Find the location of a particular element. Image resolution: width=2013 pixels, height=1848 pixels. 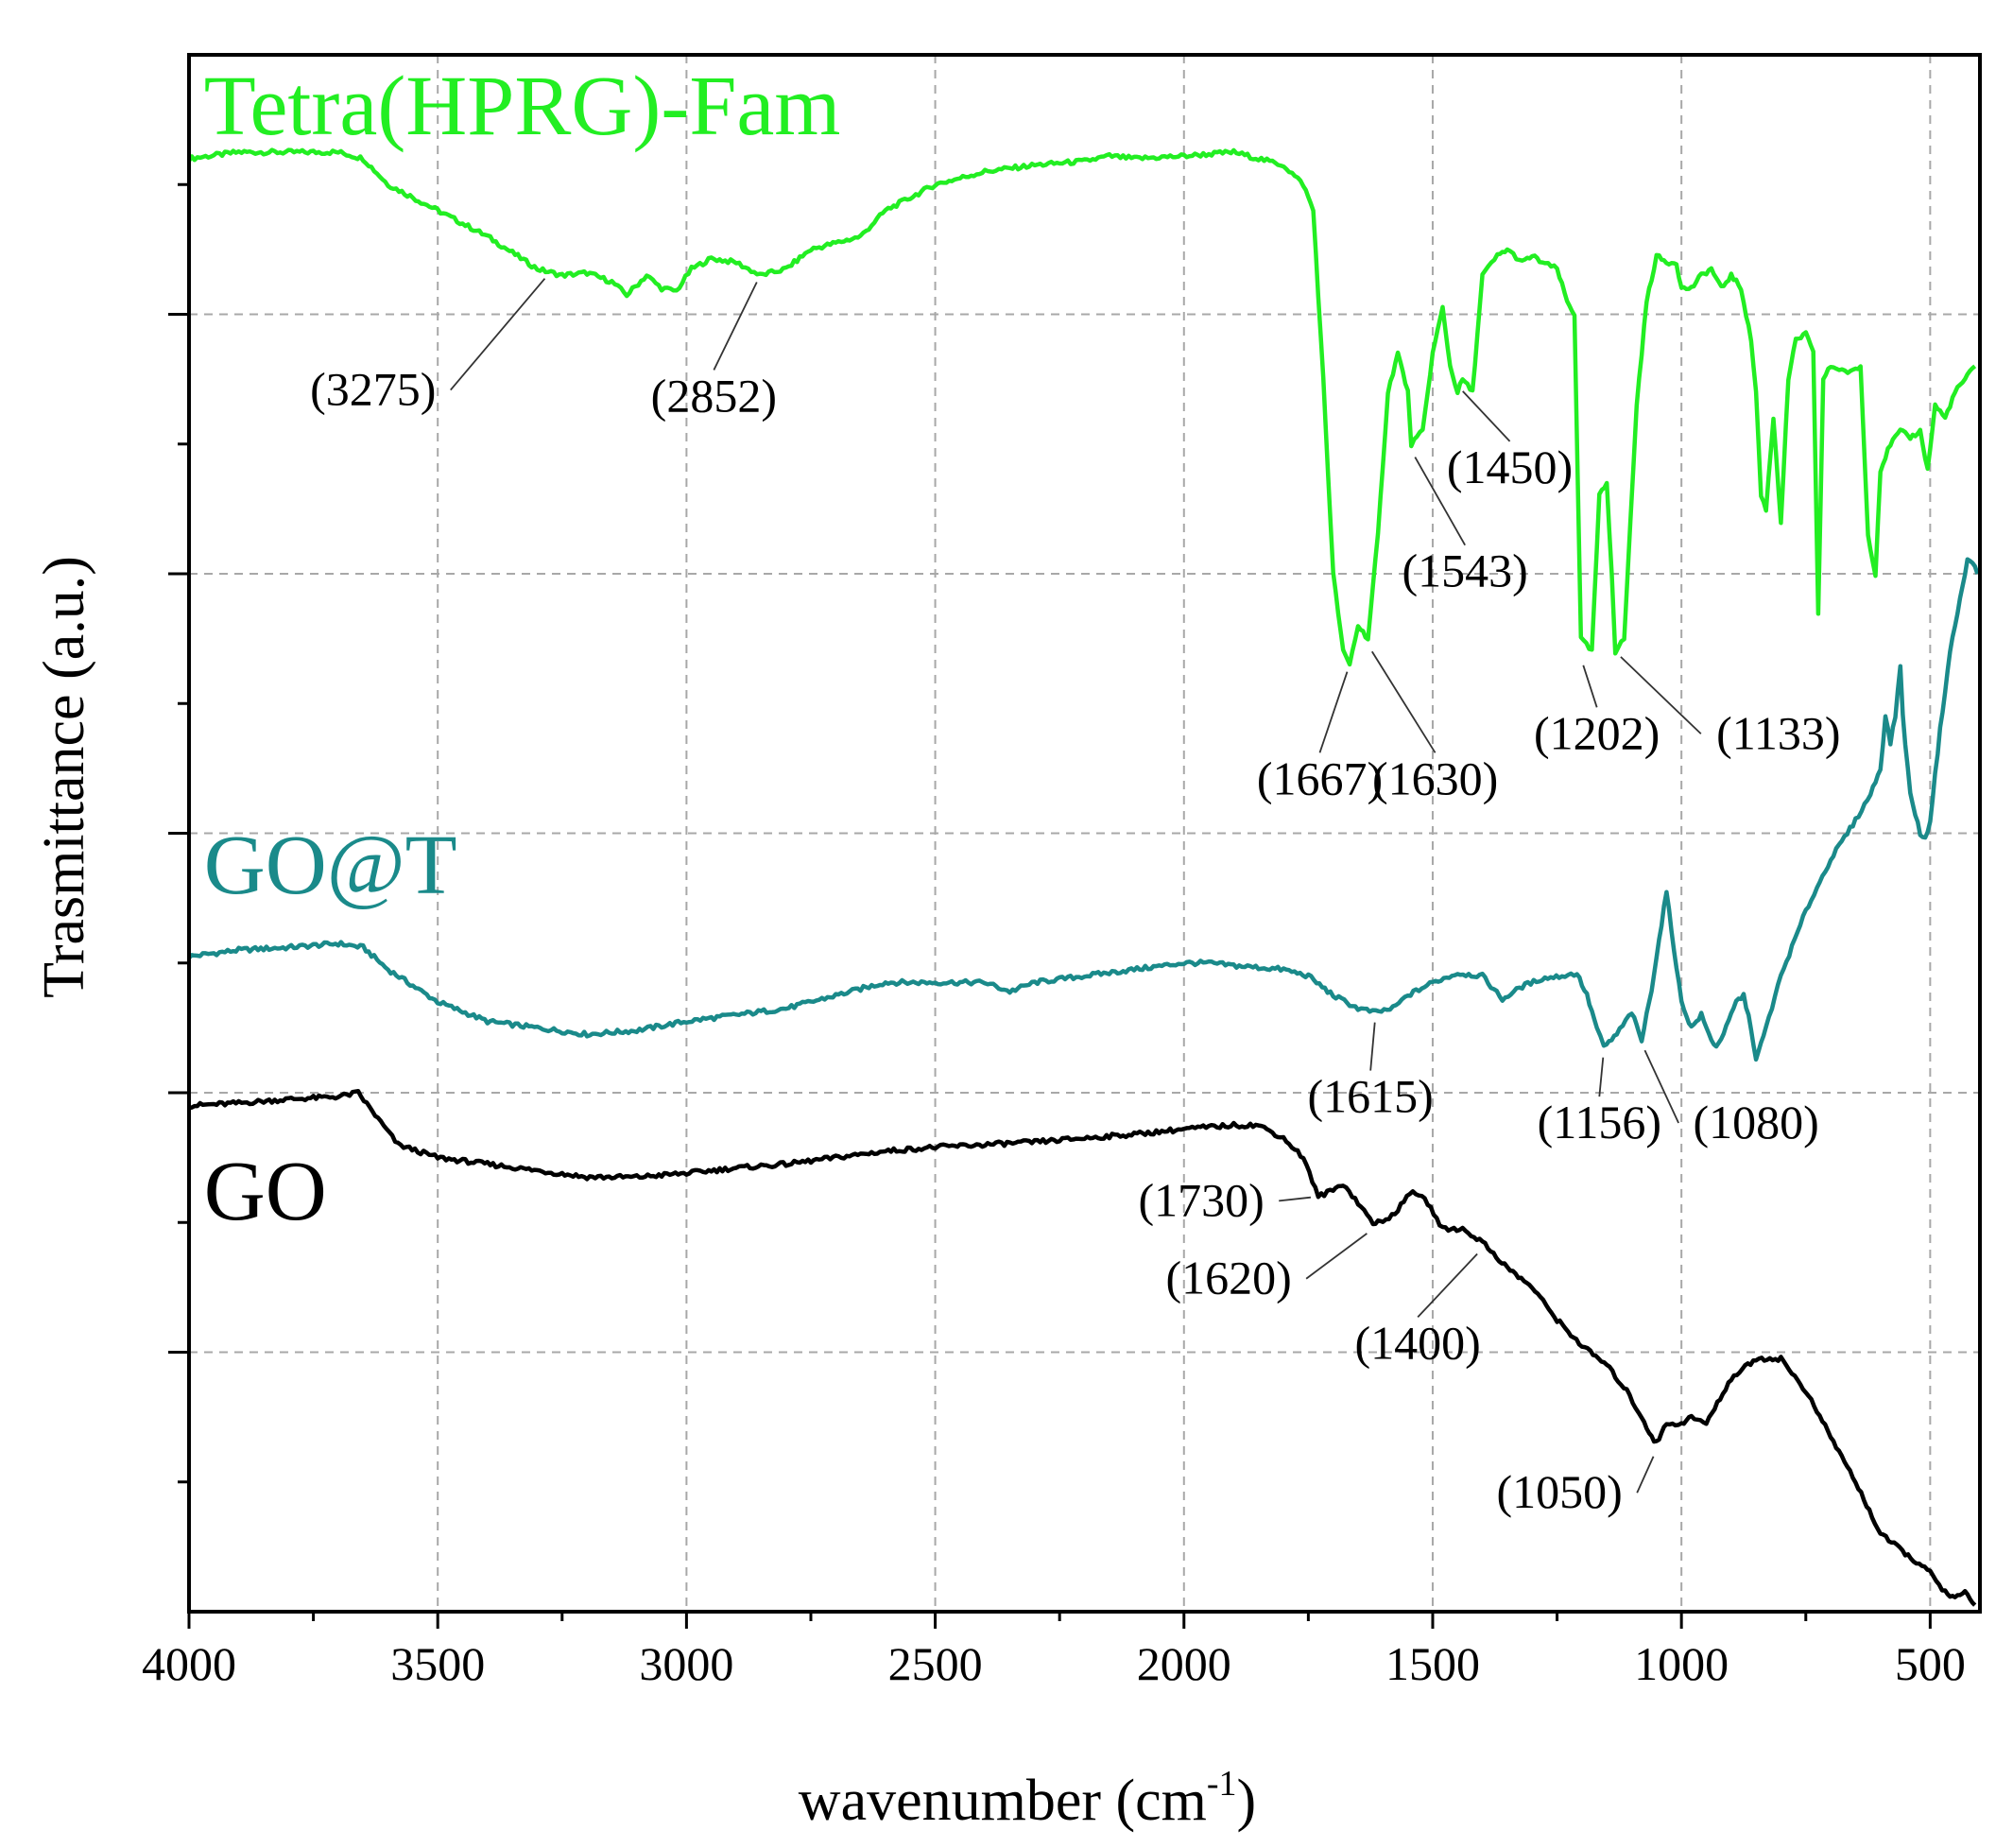

y-ticks is located at coordinates (178, 833).